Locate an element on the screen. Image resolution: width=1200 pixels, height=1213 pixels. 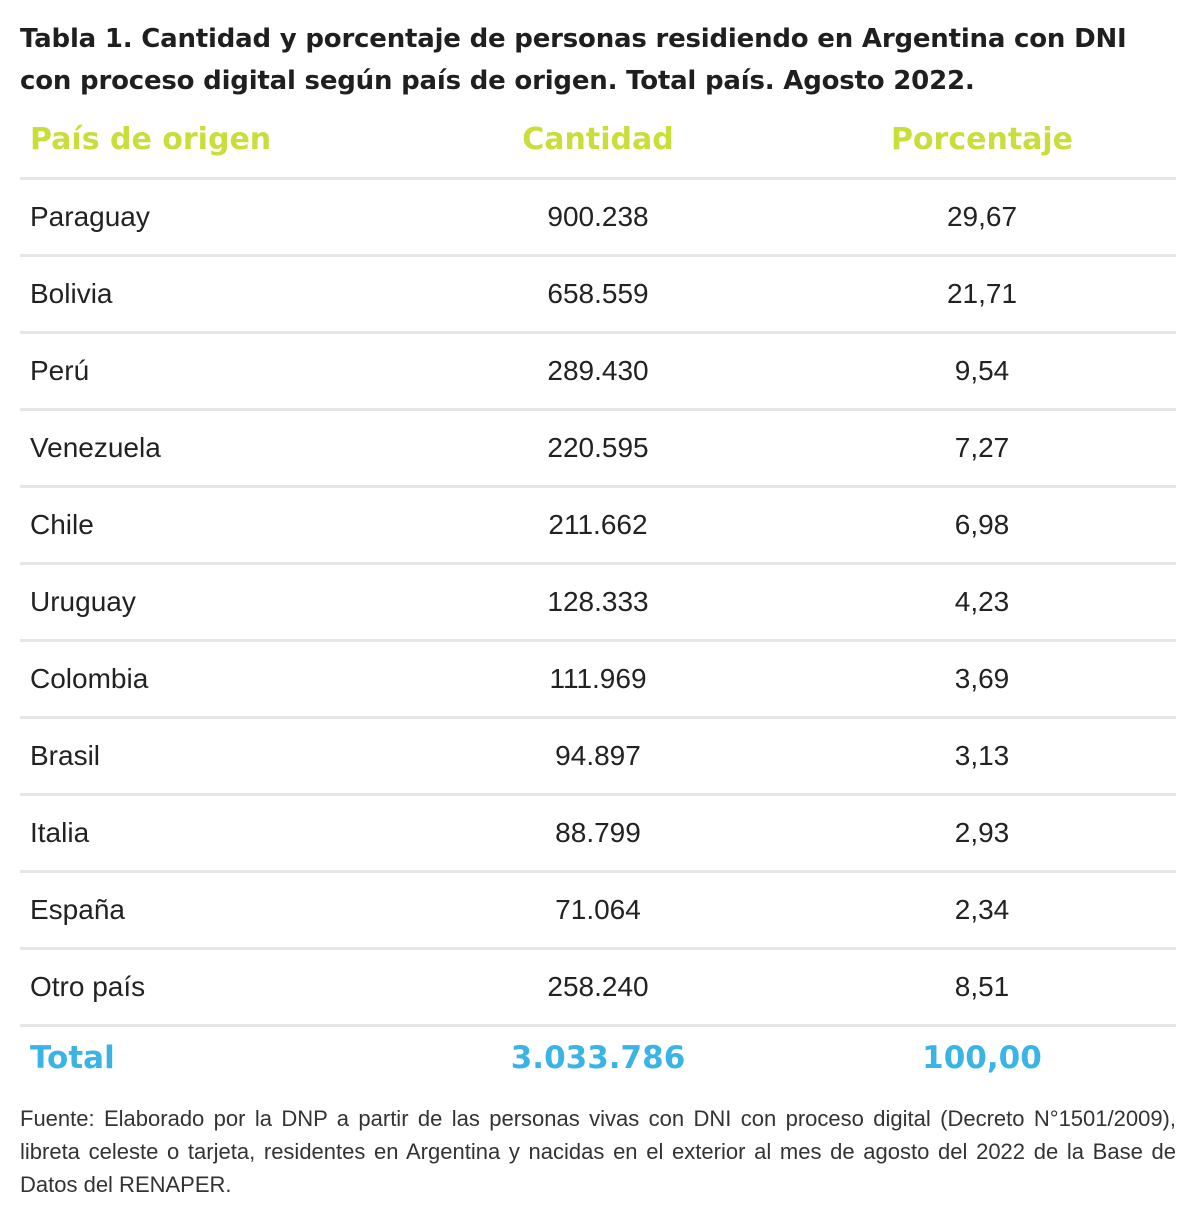
table-total-row: Total 3.033.786 100,00 is located at coordinates (598, 1058).